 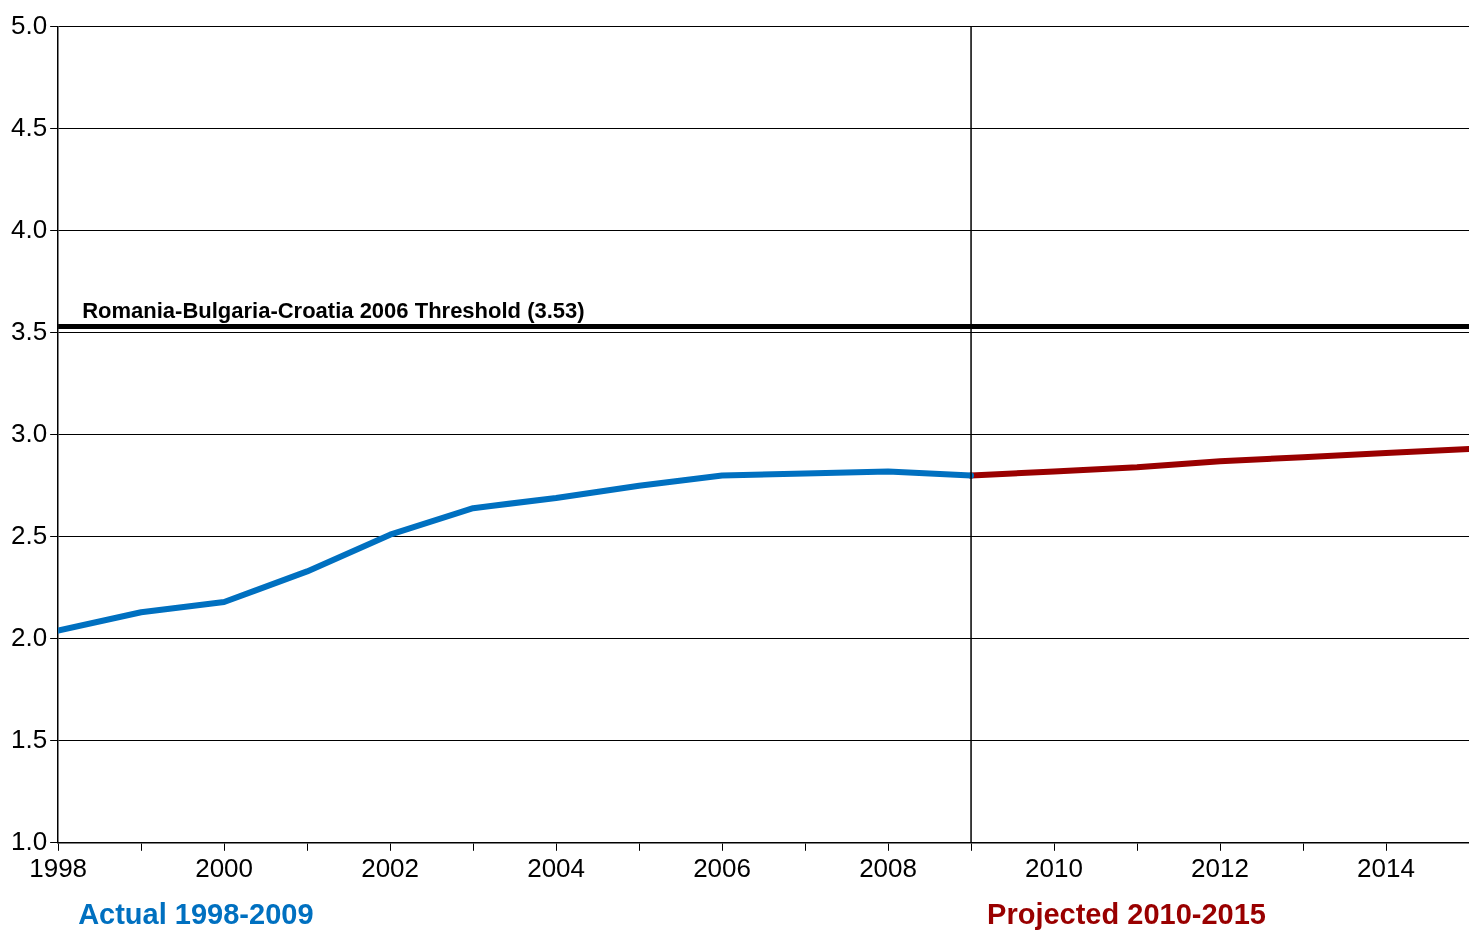 What do you see at coordinates (29, 432) in the screenshot?
I see `y-tick-label: 3.0` at bounding box center [29, 432].